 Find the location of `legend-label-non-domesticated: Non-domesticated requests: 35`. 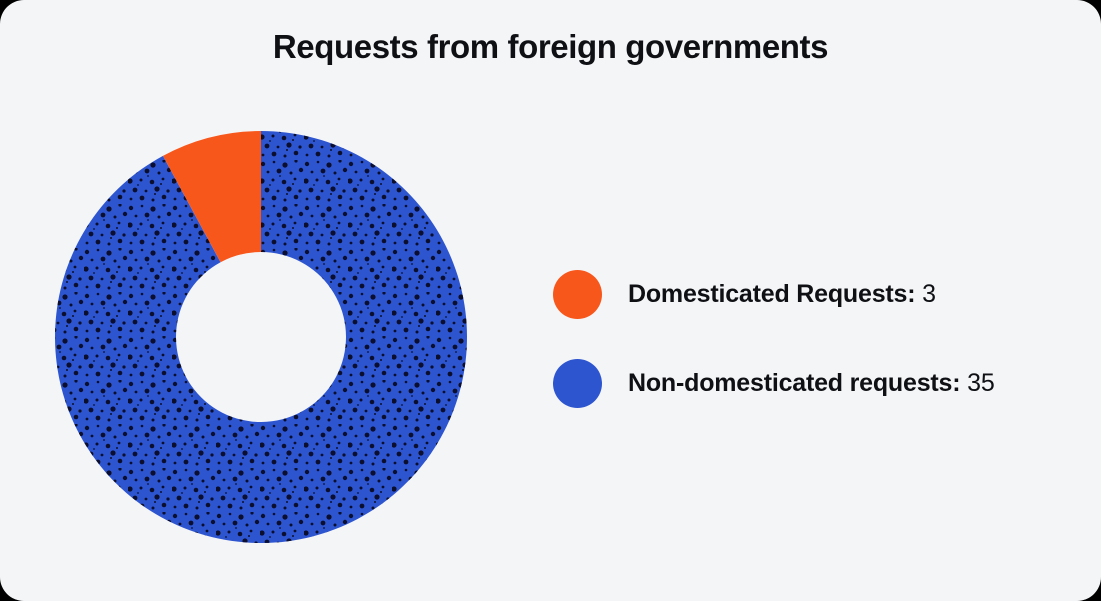

legend-label-non-domesticated: Non-domesticated requests: 35 is located at coordinates (811, 383).